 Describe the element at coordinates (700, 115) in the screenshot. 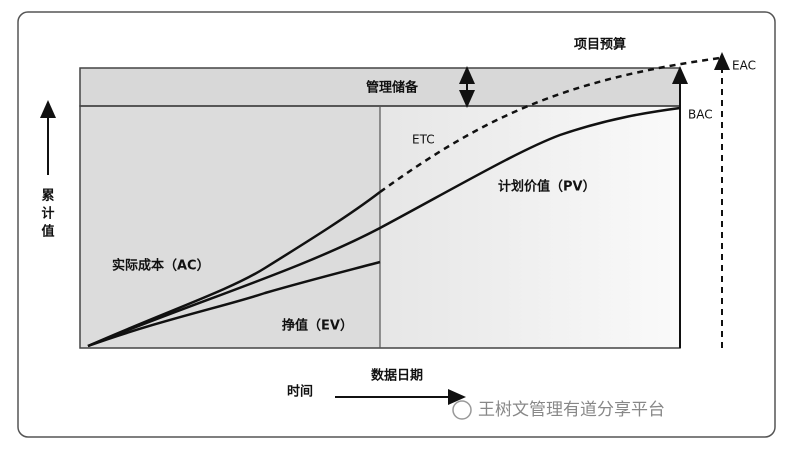

I see `label: BAC` at that location.